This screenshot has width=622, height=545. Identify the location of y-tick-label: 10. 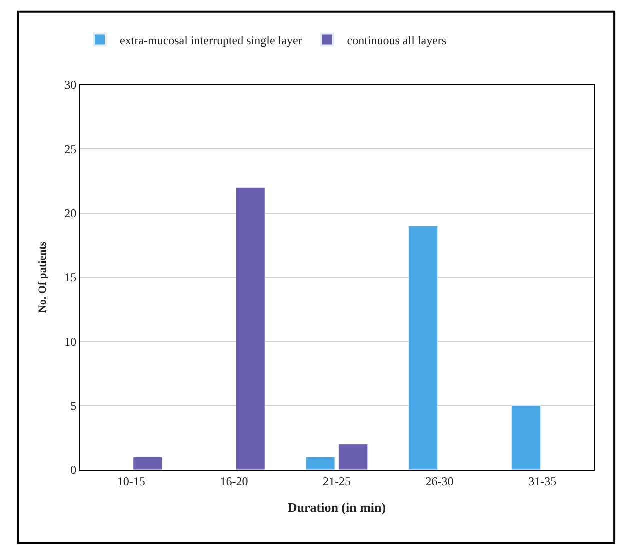
(70, 341).